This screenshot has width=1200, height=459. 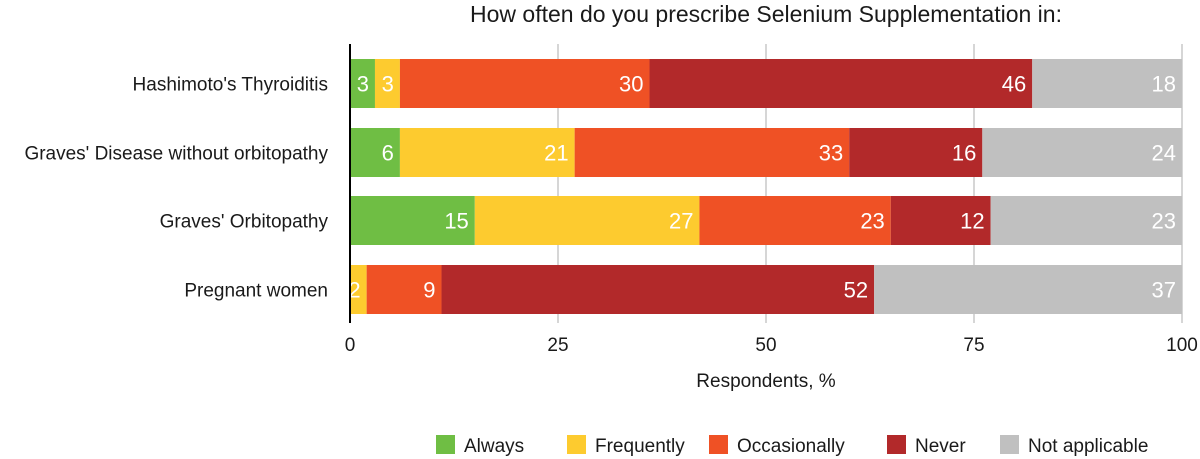 I want to click on legend-label-1: Frequently, so click(x=640, y=446).